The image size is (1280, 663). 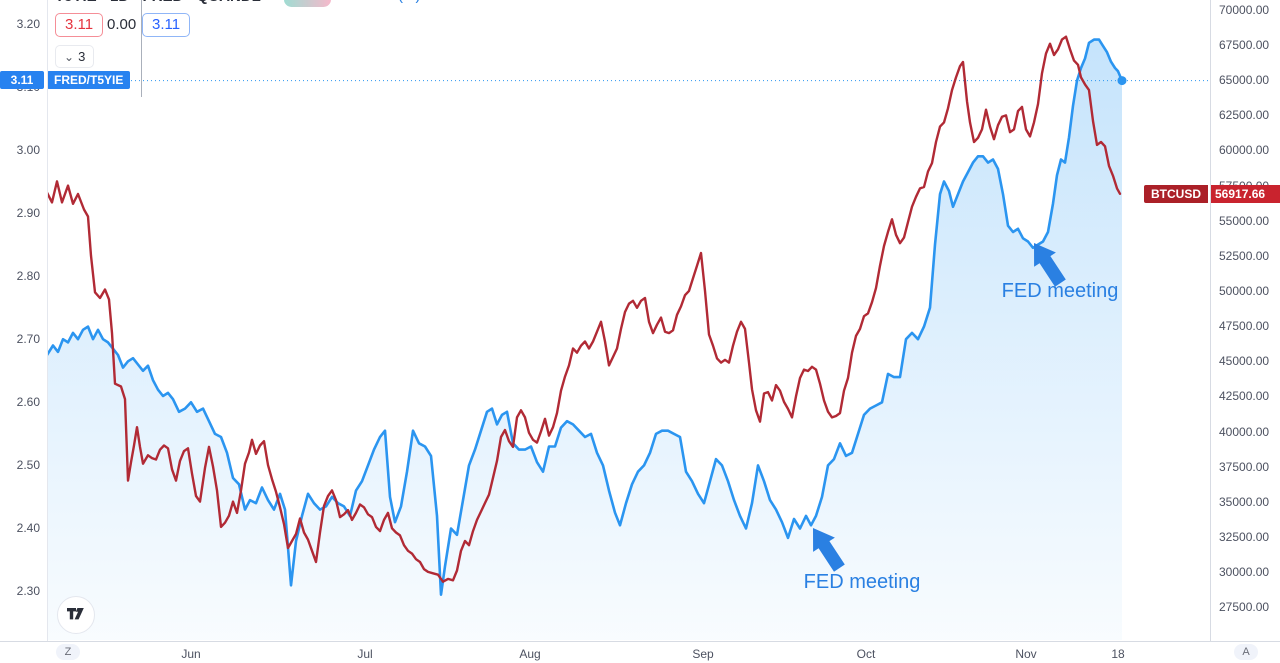 I want to click on t5yie-last-point-dot, so click(x=1122, y=81).